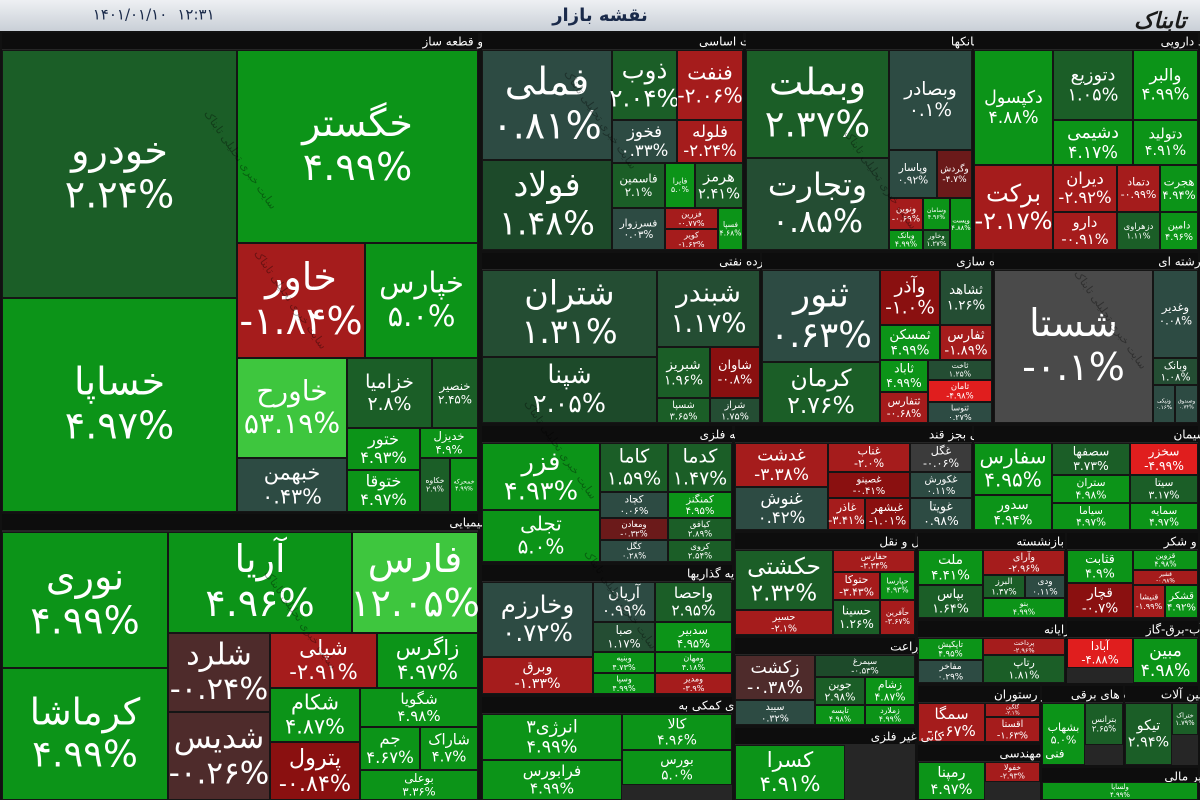 This screenshot has width=1200, height=800. What do you see at coordinates (820, 295) in the screenshot?
I see `tile-name: ثنور` at bounding box center [820, 295].